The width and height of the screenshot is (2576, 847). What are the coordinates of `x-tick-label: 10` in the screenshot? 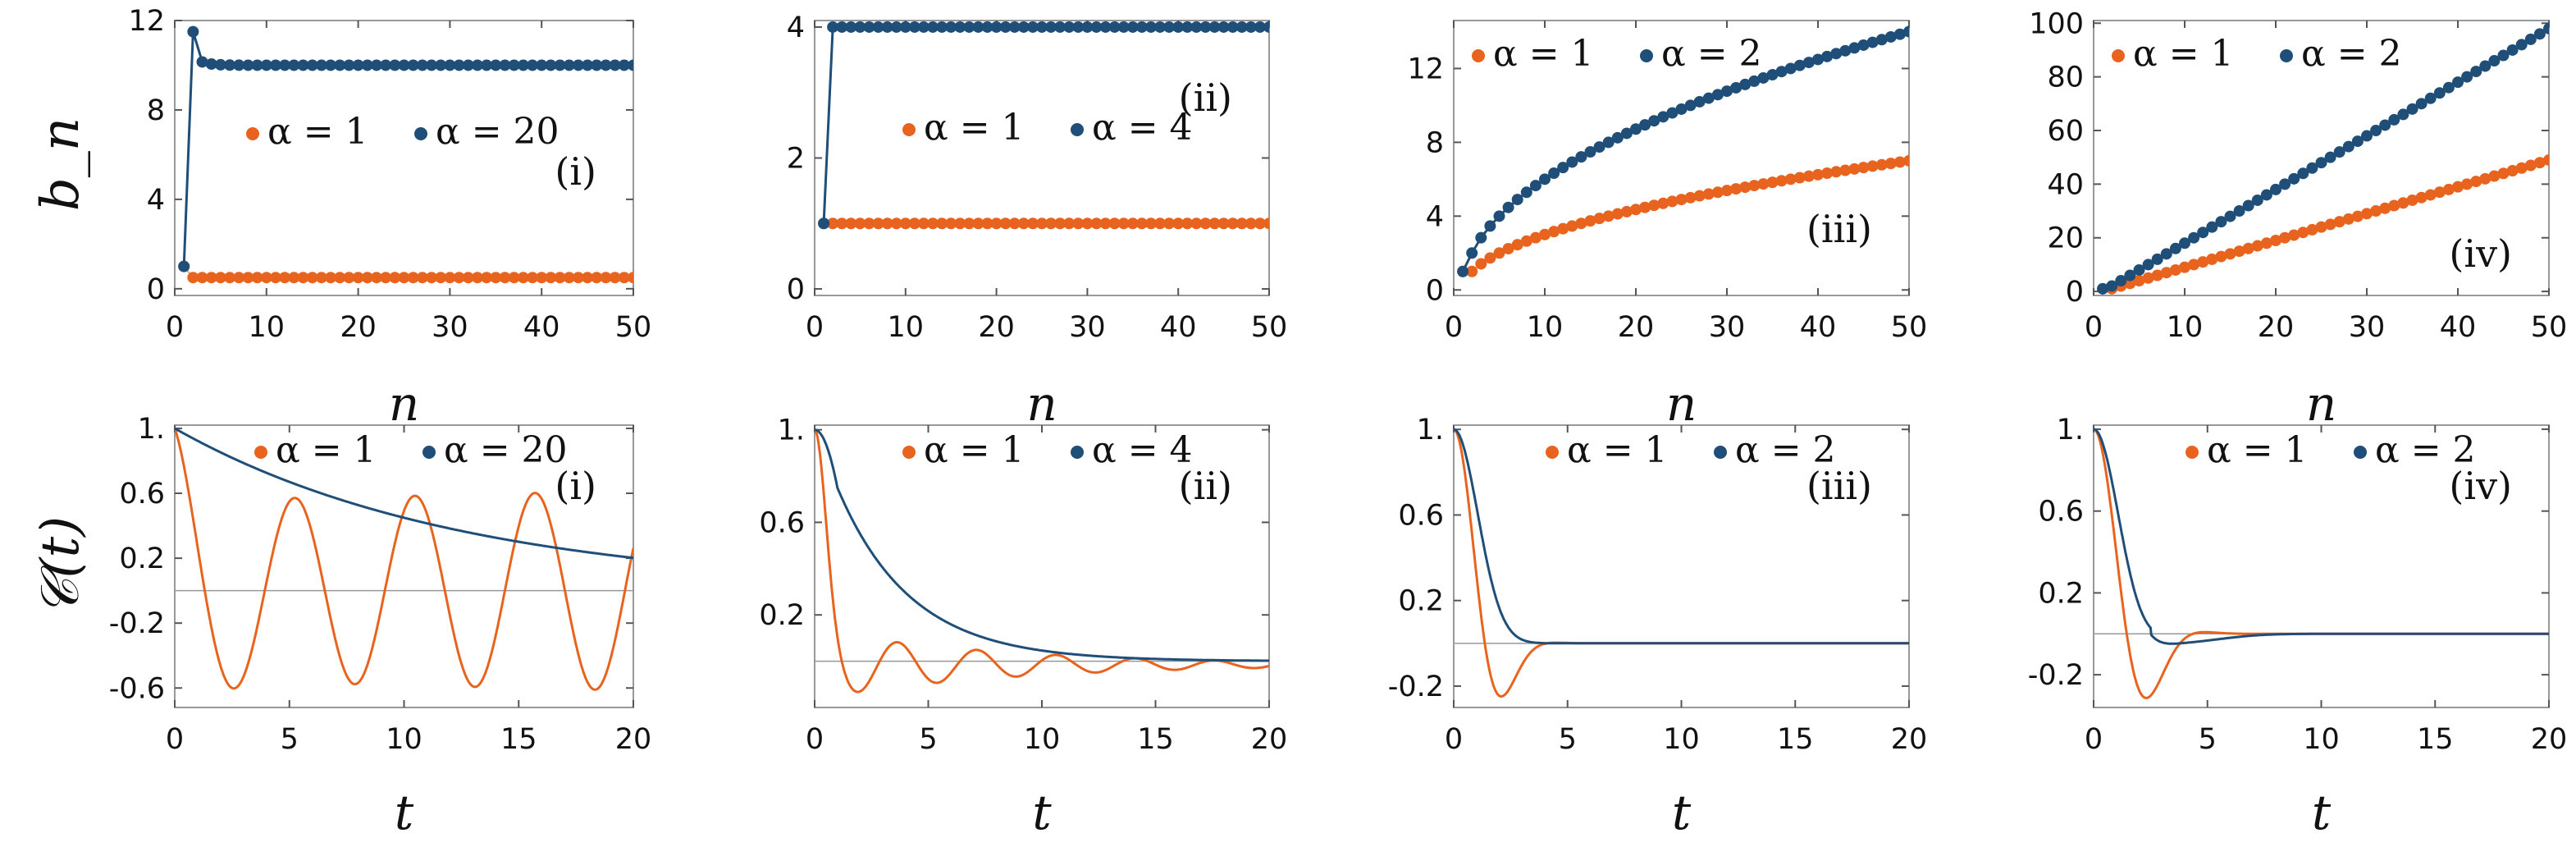 It's located at (1546, 327).